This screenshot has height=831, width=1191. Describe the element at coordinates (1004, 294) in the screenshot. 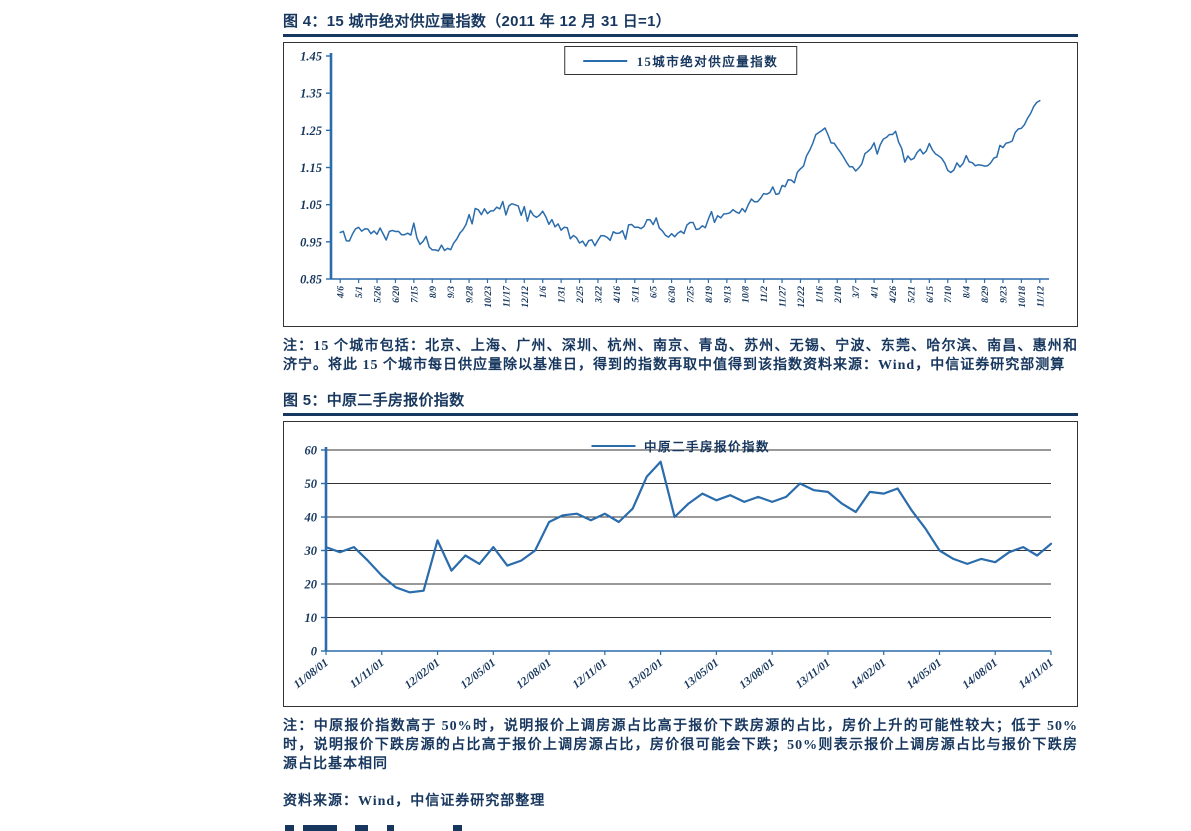

I see `svg-text: 9/23` at that location.